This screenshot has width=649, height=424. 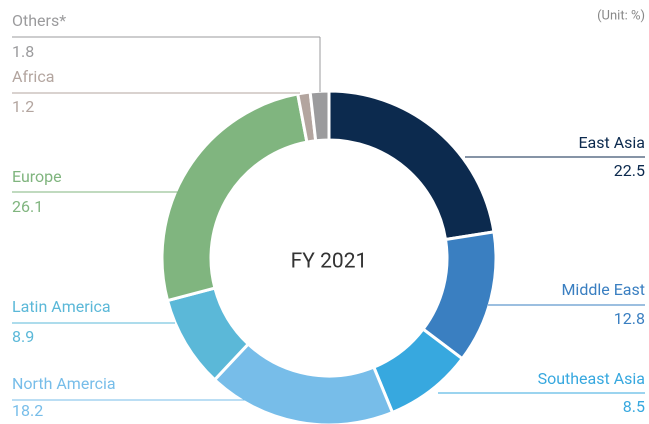 What do you see at coordinates (27, 206) in the screenshot?
I see `value-label: 26.1` at bounding box center [27, 206].